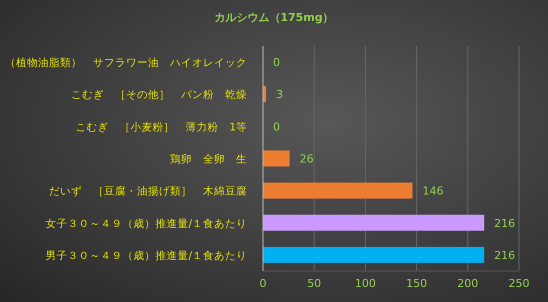 Image resolution: width=548 pixels, height=302 pixels. What do you see at coordinates (365, 283) in the screenshot?
I see `x-tick-label: 100` at bounding box center [365, 283].